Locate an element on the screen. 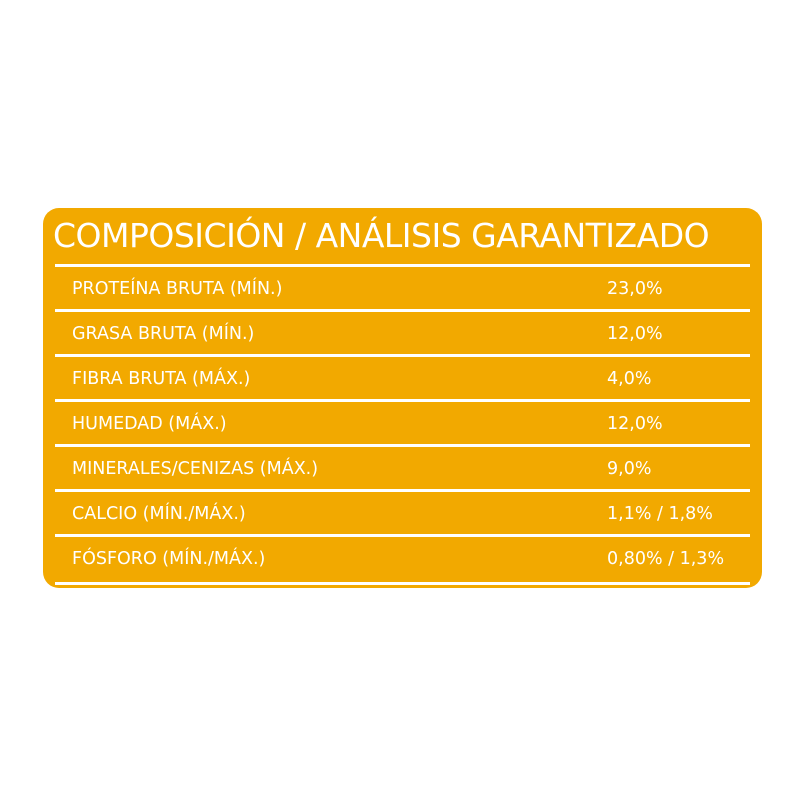  row-value: 9,0% is located at coordinates (629, 469).